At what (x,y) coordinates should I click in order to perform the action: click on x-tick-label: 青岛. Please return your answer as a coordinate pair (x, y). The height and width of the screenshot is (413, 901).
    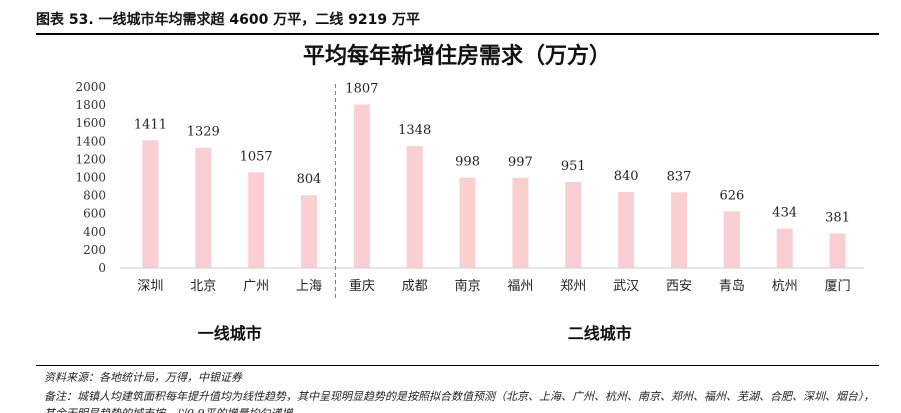
    Looking at the image, I should click on (732, 286).